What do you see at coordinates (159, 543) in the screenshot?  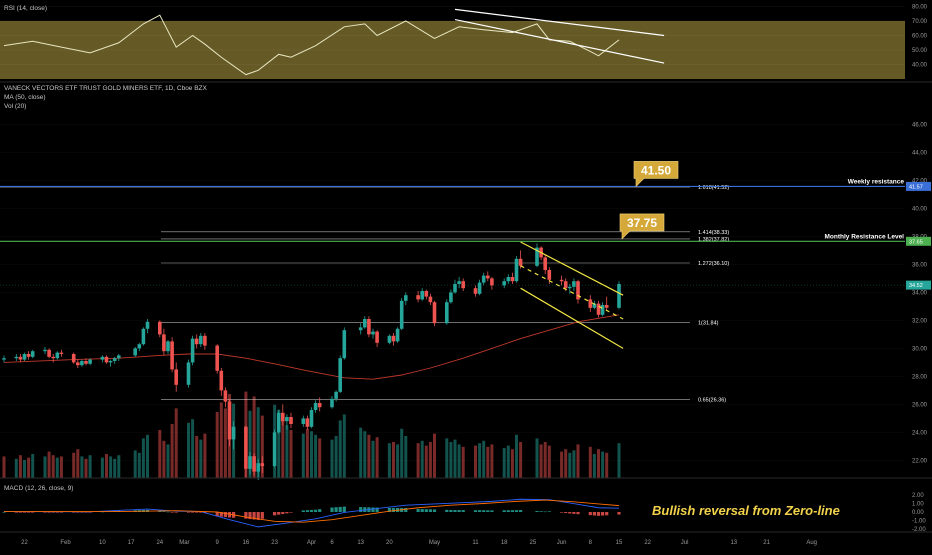 I see `x-tick-label: 24` at bounding box center [159, 543].